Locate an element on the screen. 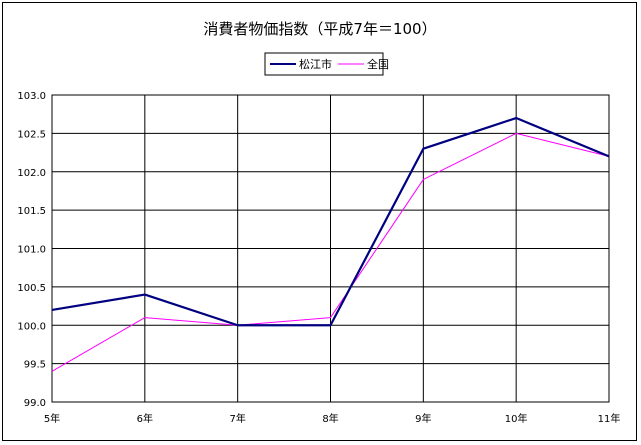 This screenshot has height=445, width=641. y-tick-label: 100.5 is located at coordinates (31, 288).